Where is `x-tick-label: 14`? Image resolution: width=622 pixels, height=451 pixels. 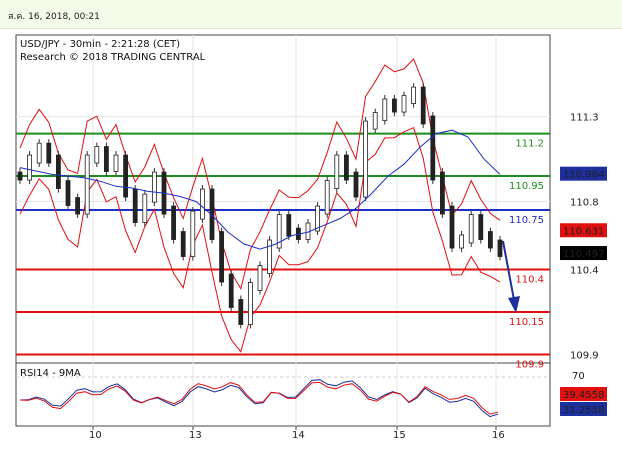 x-tick-label: 14 is located at coordinates (298, 435).